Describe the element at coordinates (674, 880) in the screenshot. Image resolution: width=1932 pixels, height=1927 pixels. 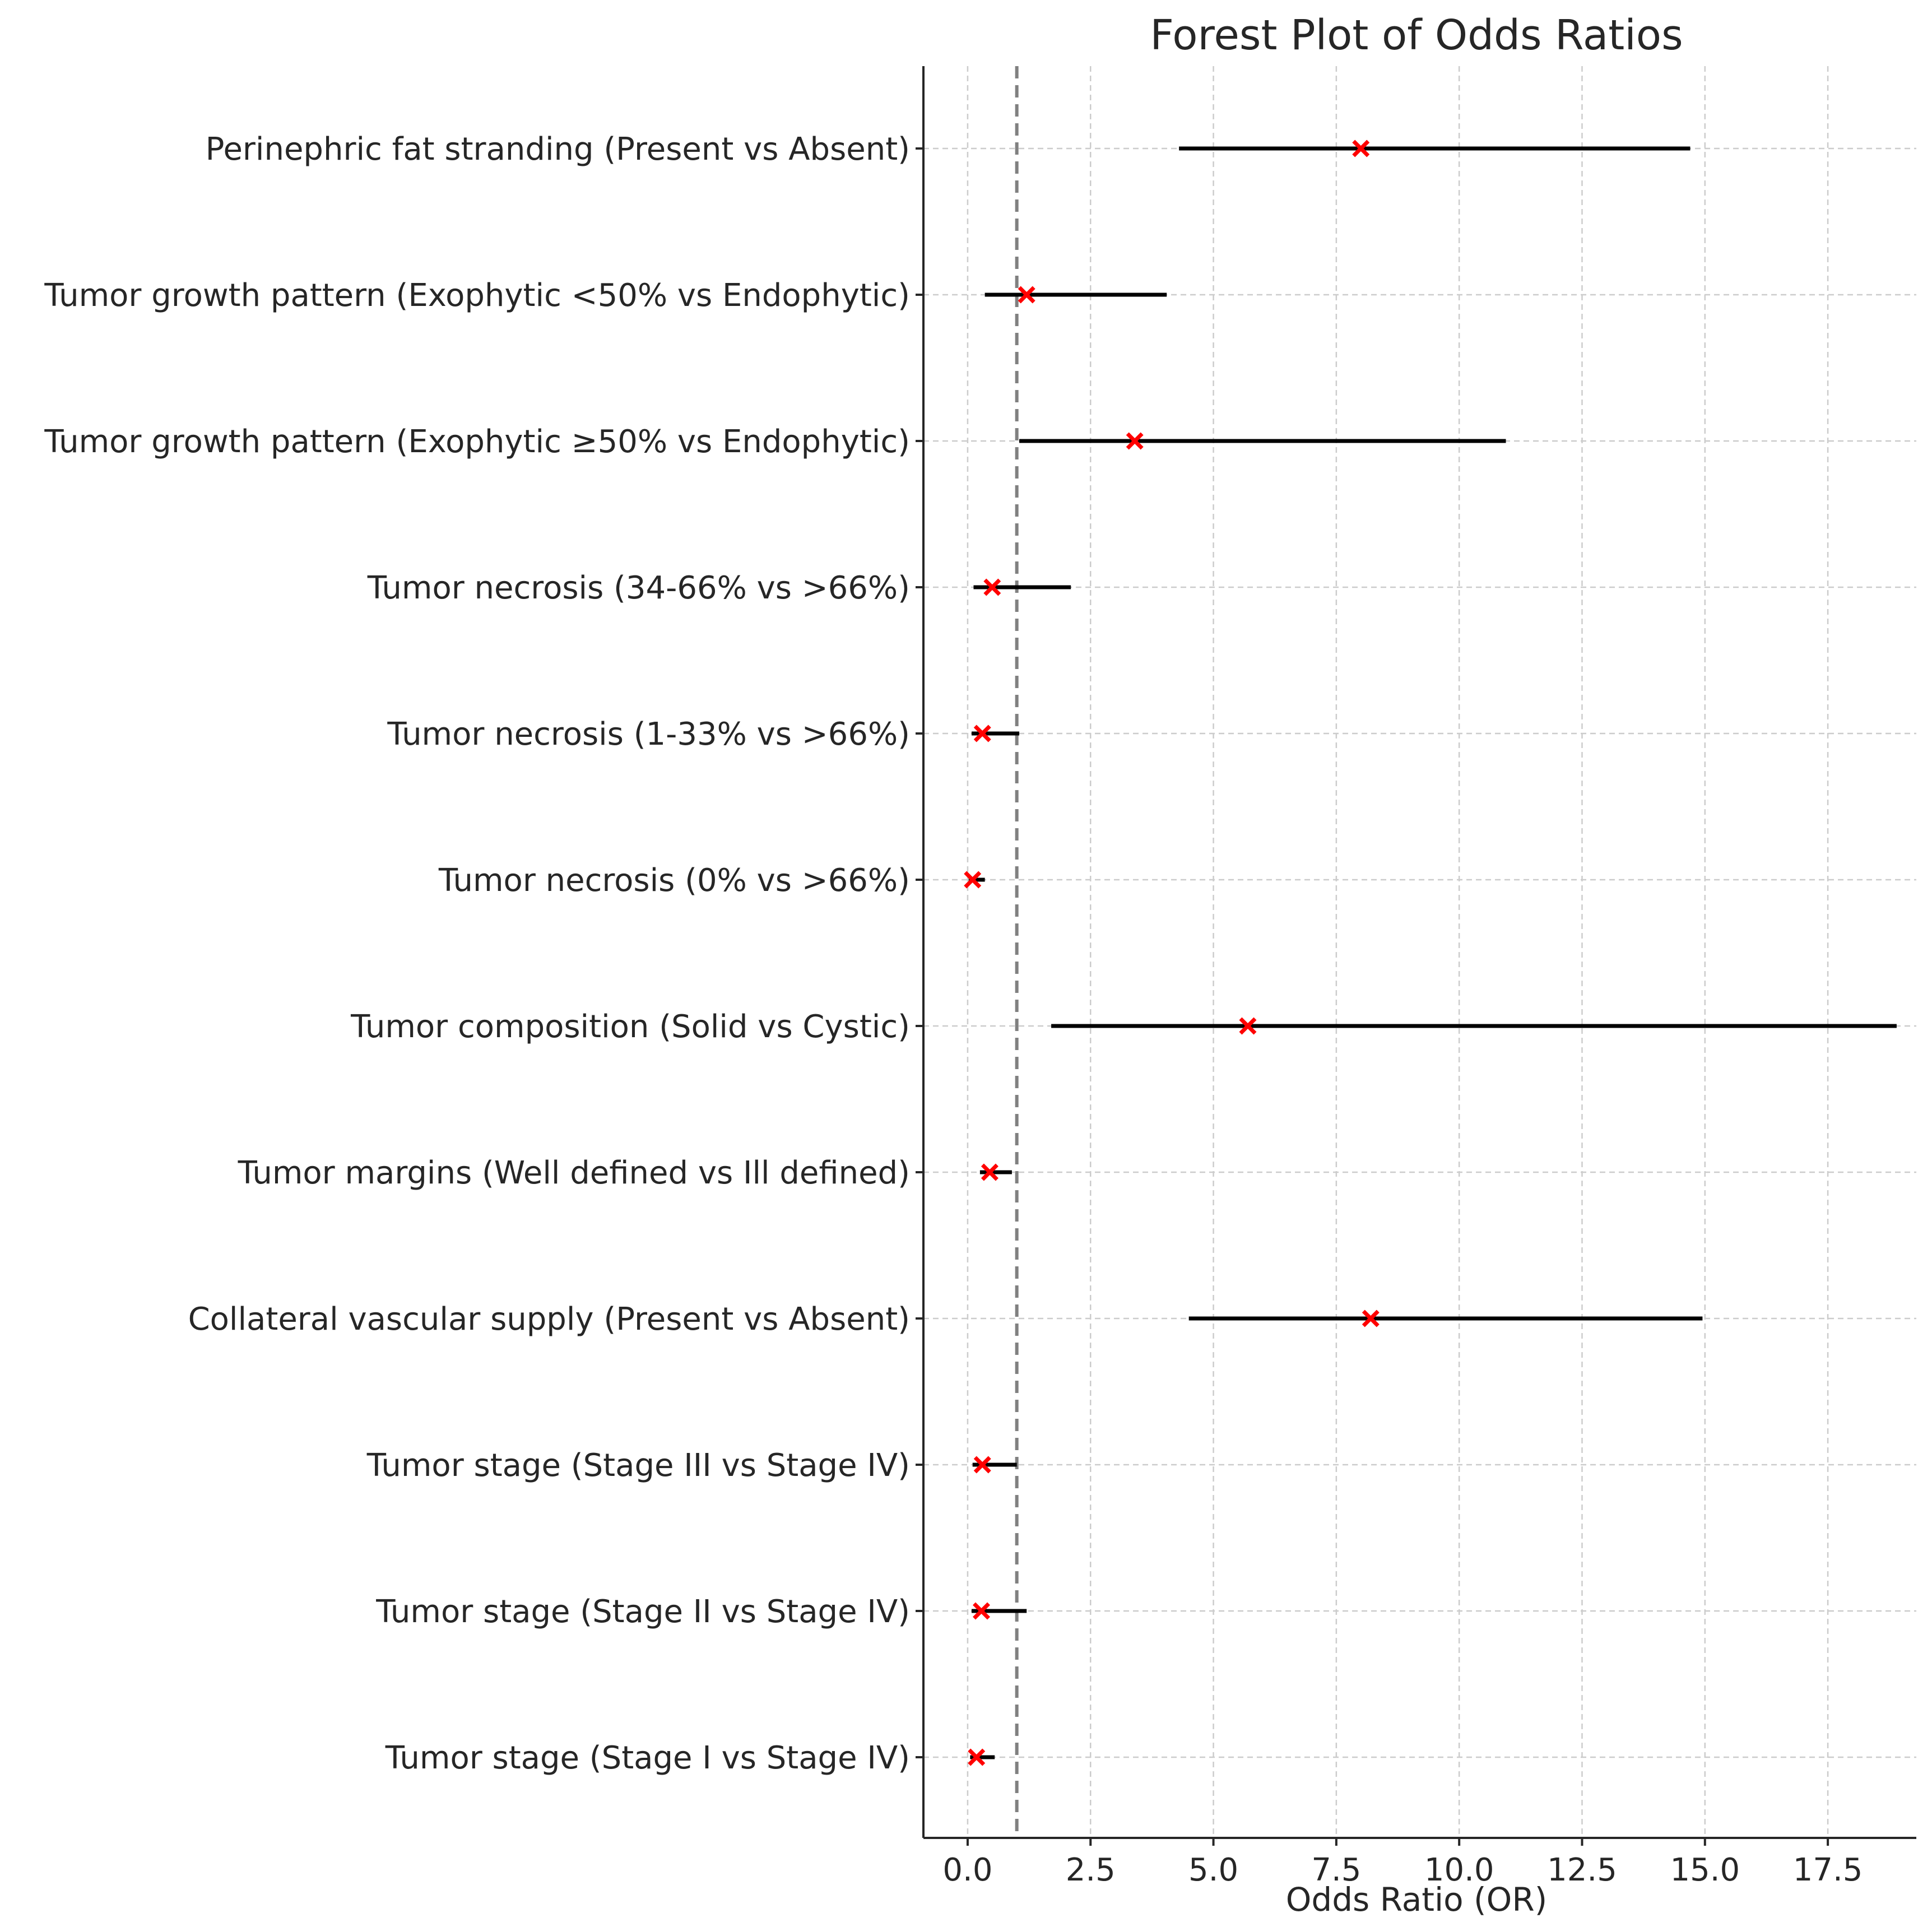
I see `category-label: Tumor necrosis (0% vs >66%)` at that location.